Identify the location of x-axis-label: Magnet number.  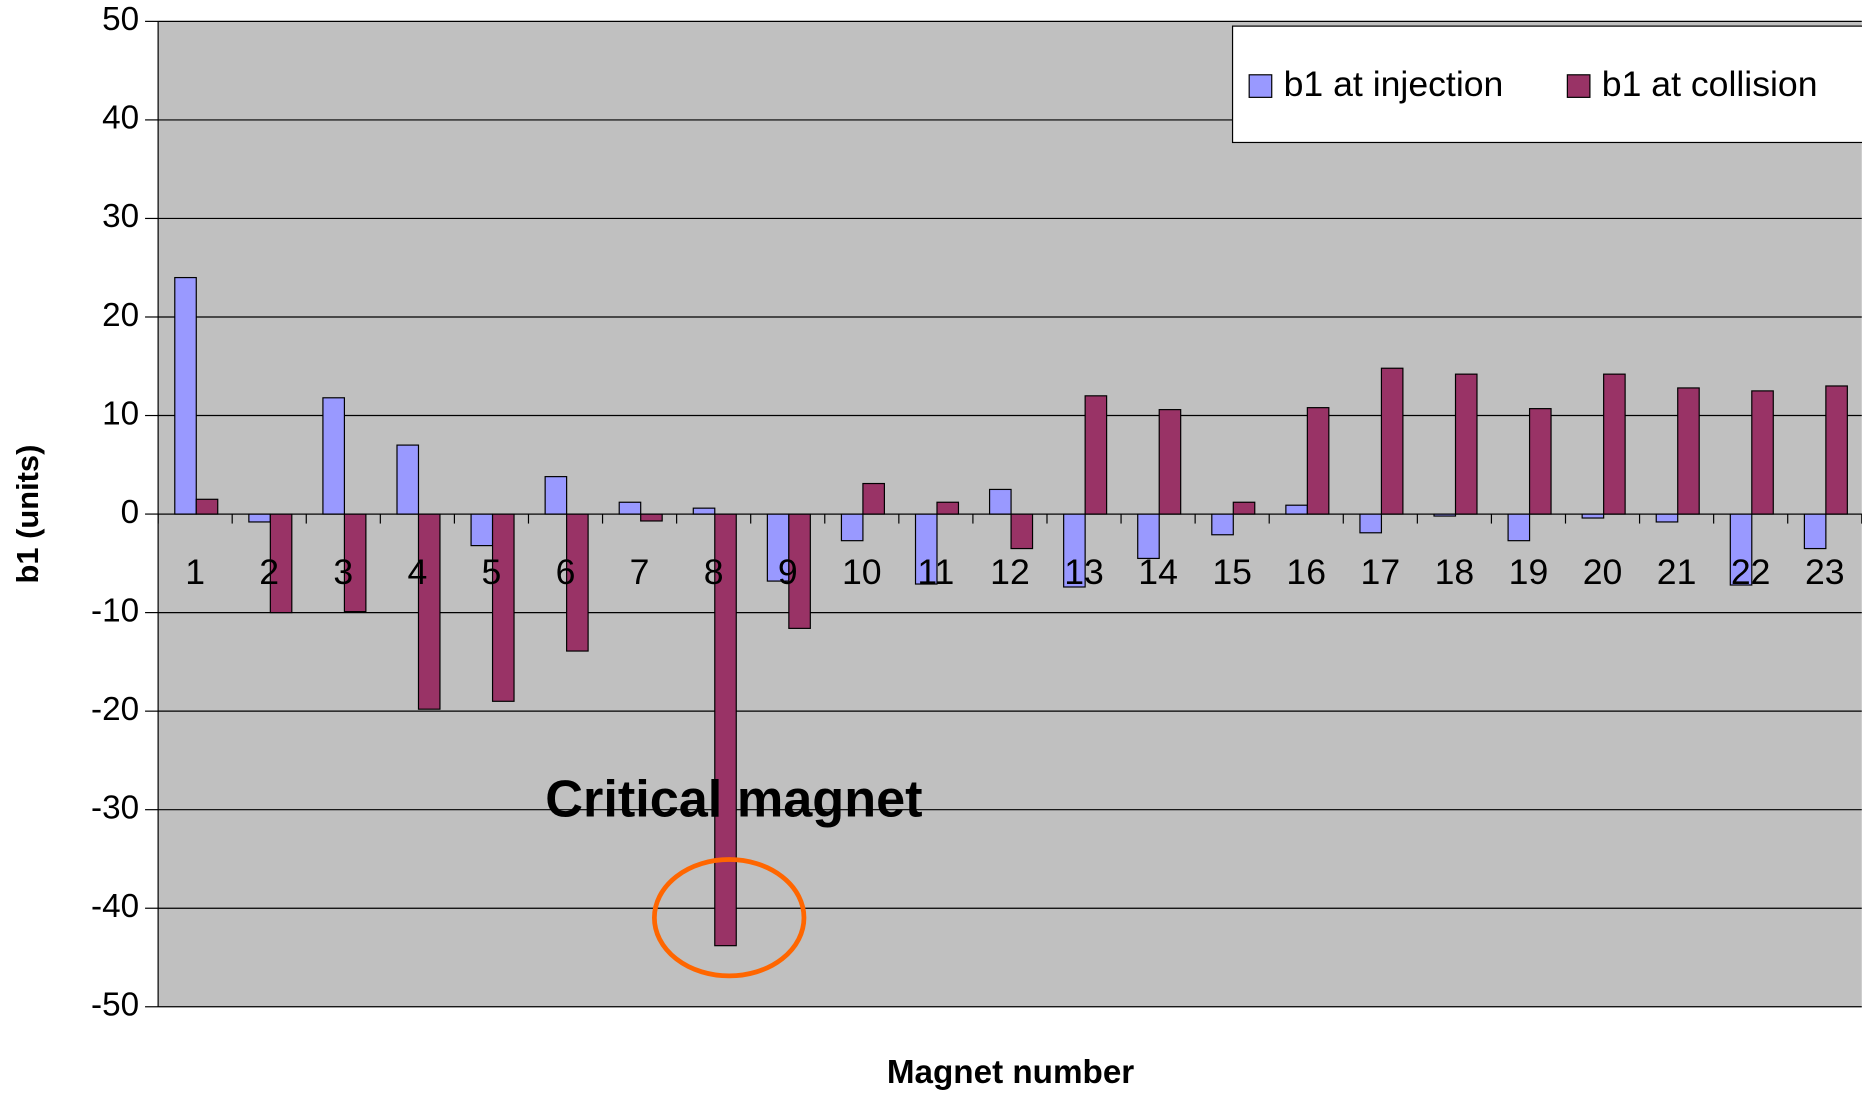
(1010, 1072).